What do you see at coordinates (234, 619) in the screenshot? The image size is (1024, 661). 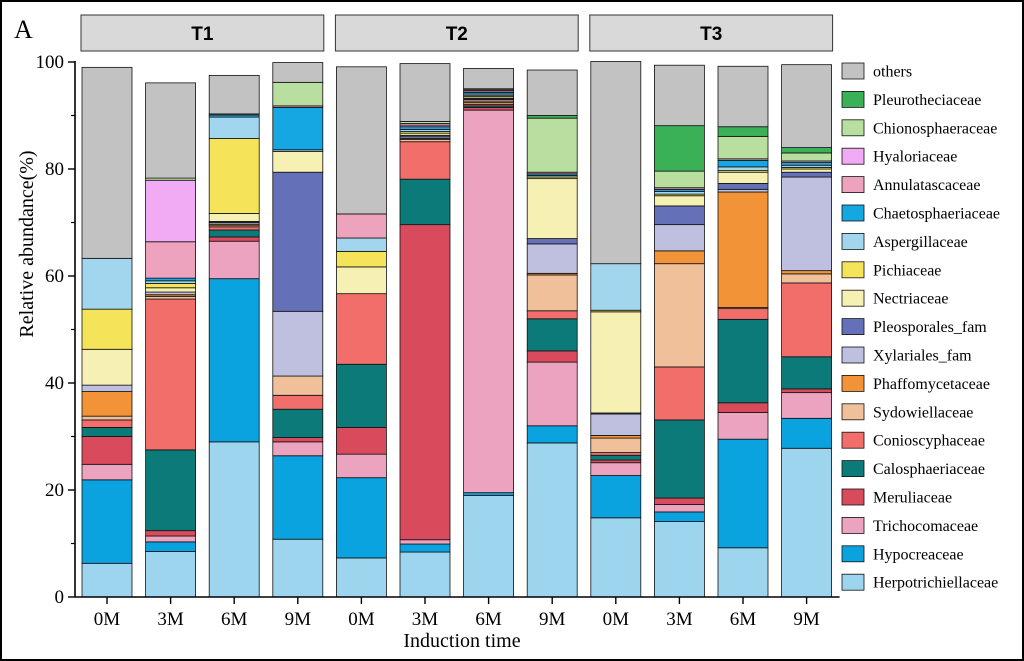 I see `x-tick-label: 6M` at bounding box center [234, 619].